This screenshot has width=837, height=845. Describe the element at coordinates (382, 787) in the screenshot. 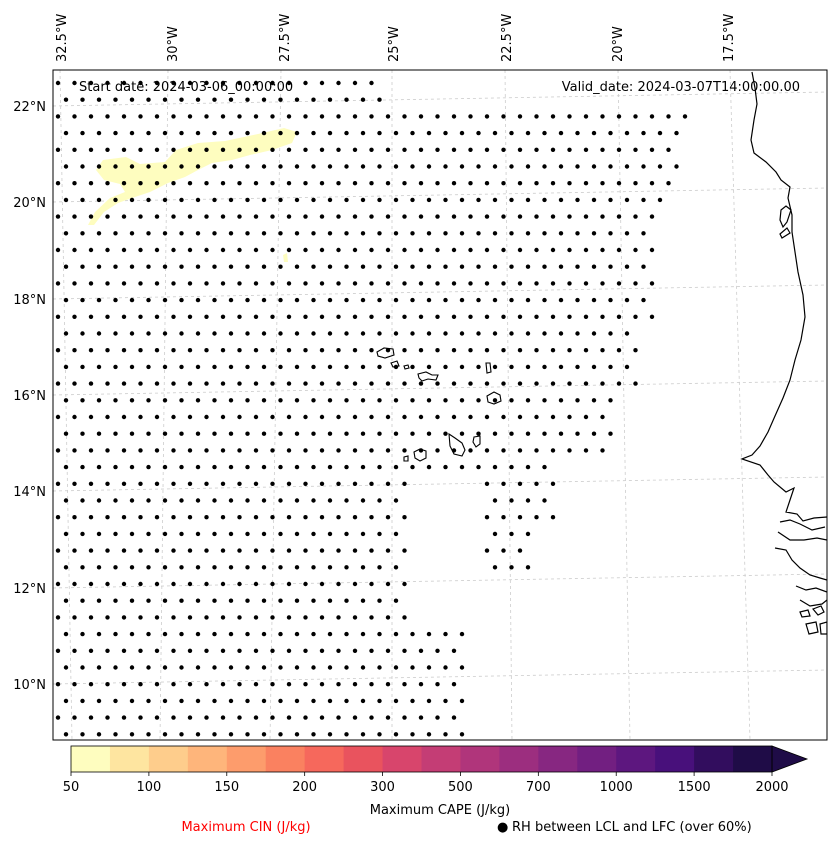

I see `colorbar-tick-label: 300` at that location.